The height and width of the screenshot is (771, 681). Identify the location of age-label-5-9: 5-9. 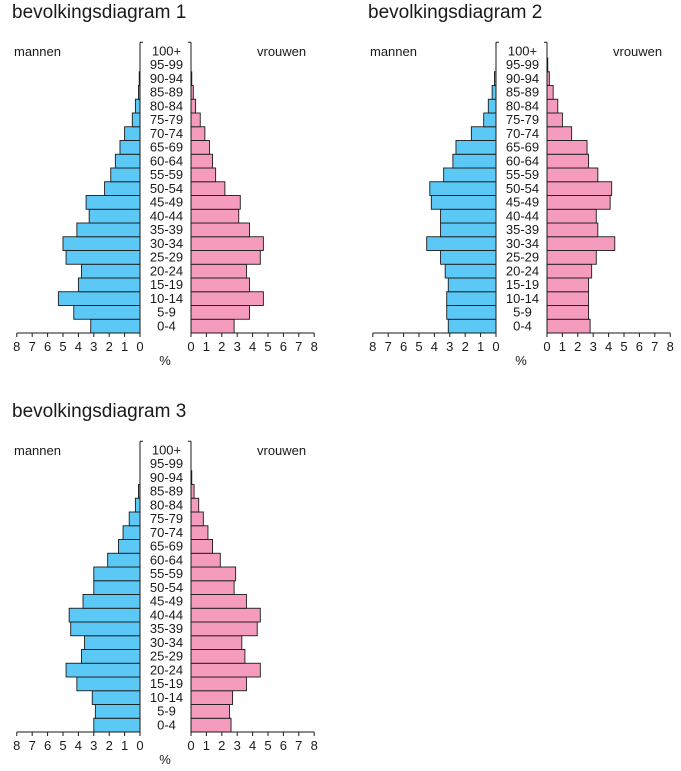
(522, 312).